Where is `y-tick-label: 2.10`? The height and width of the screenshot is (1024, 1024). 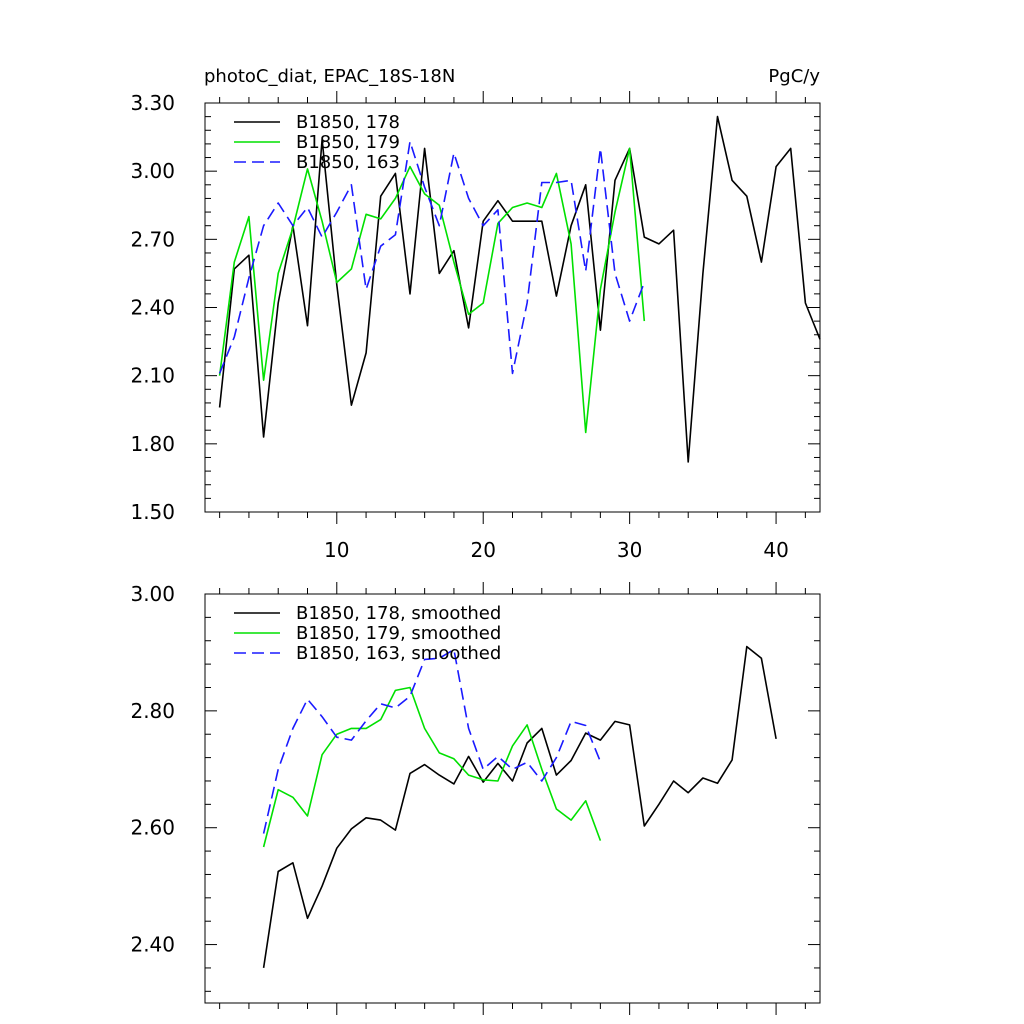 y-tick-label: 2.10 is located at coordinates (152, 376).